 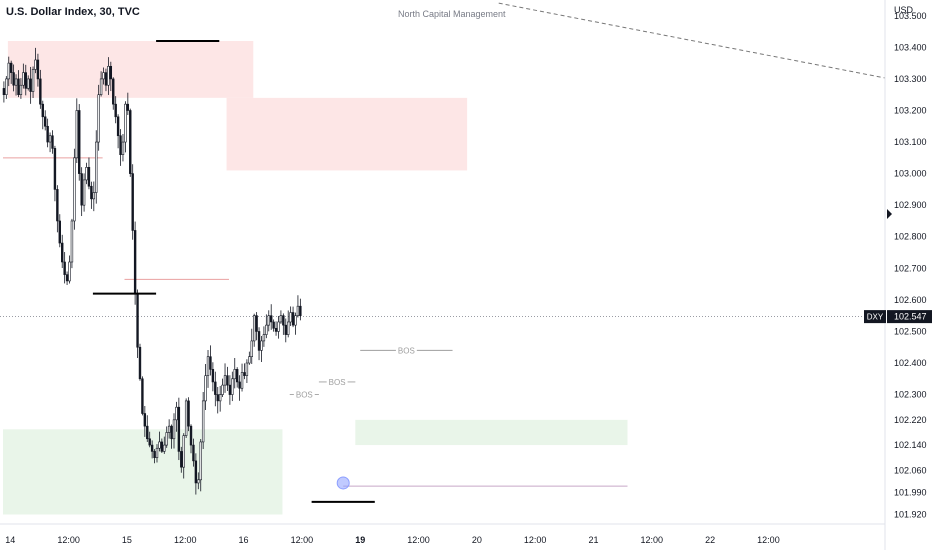 What do you see at coordinates (910, 420) in the screenshot?
I see `price-tick-label: 102.220` at bounding box center [910, 420].